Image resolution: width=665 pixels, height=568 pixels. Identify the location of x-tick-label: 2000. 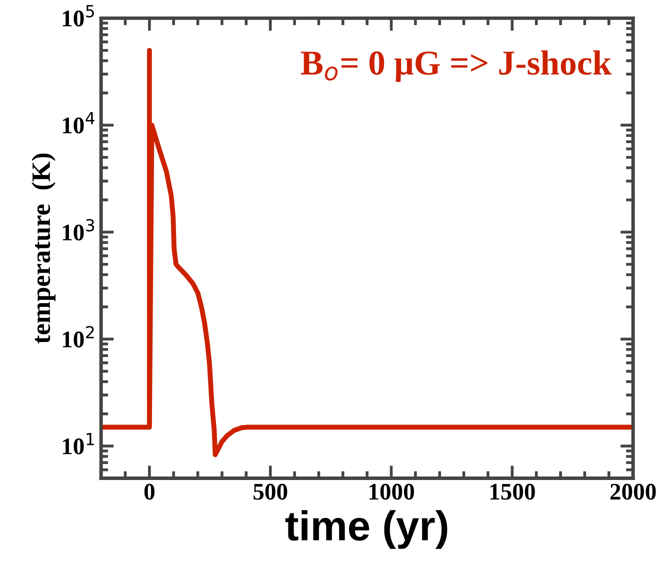
(633, 492).